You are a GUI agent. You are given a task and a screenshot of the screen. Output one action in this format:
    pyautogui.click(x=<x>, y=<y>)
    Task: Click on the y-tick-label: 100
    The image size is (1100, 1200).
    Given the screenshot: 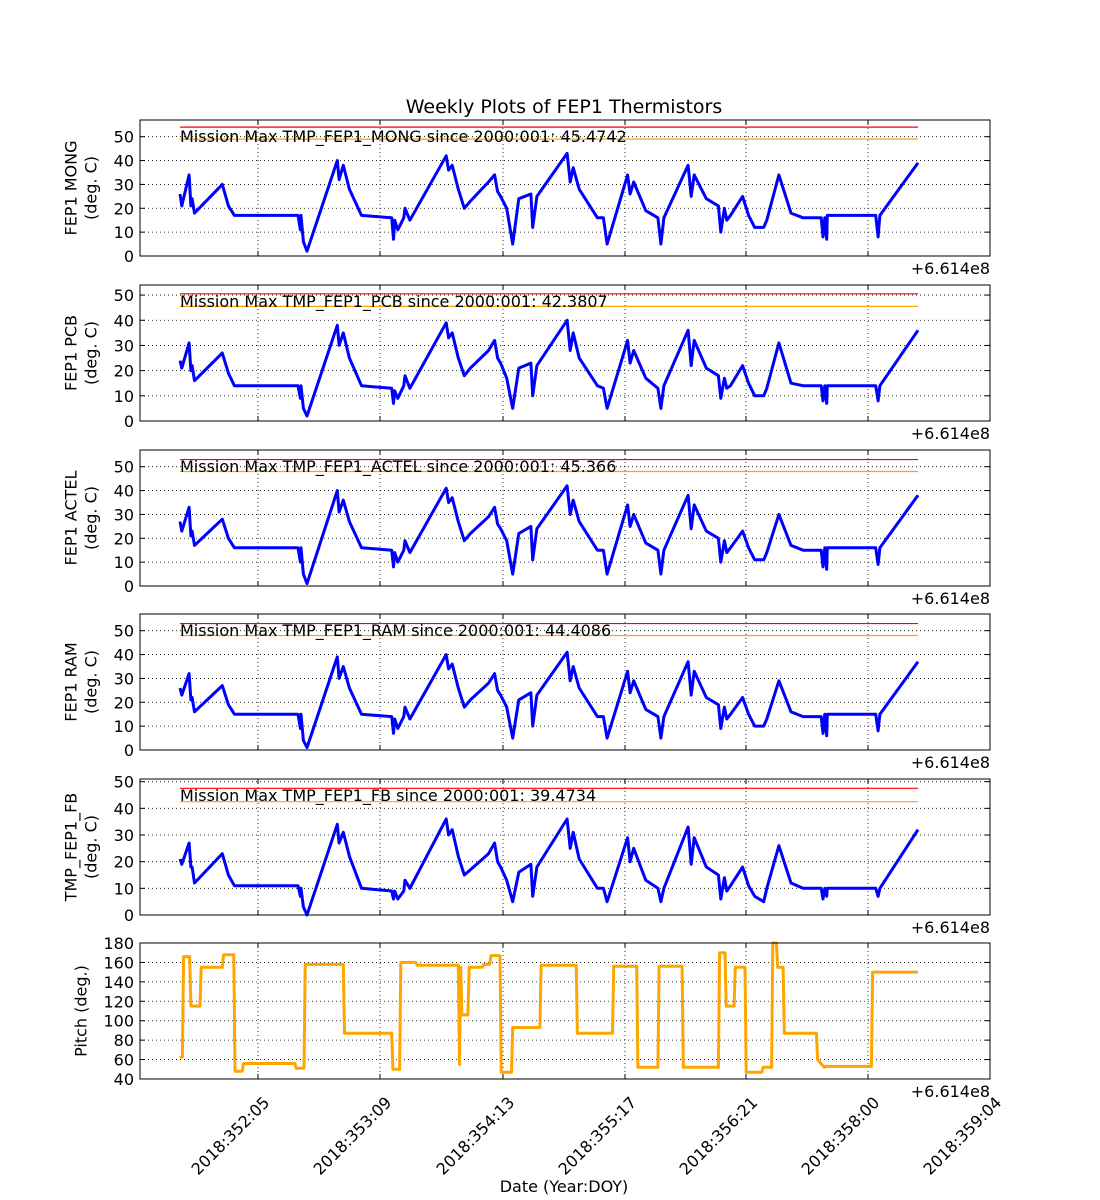 What is the action you would take?
    pyautogui.click(x=118, y=1021)
    